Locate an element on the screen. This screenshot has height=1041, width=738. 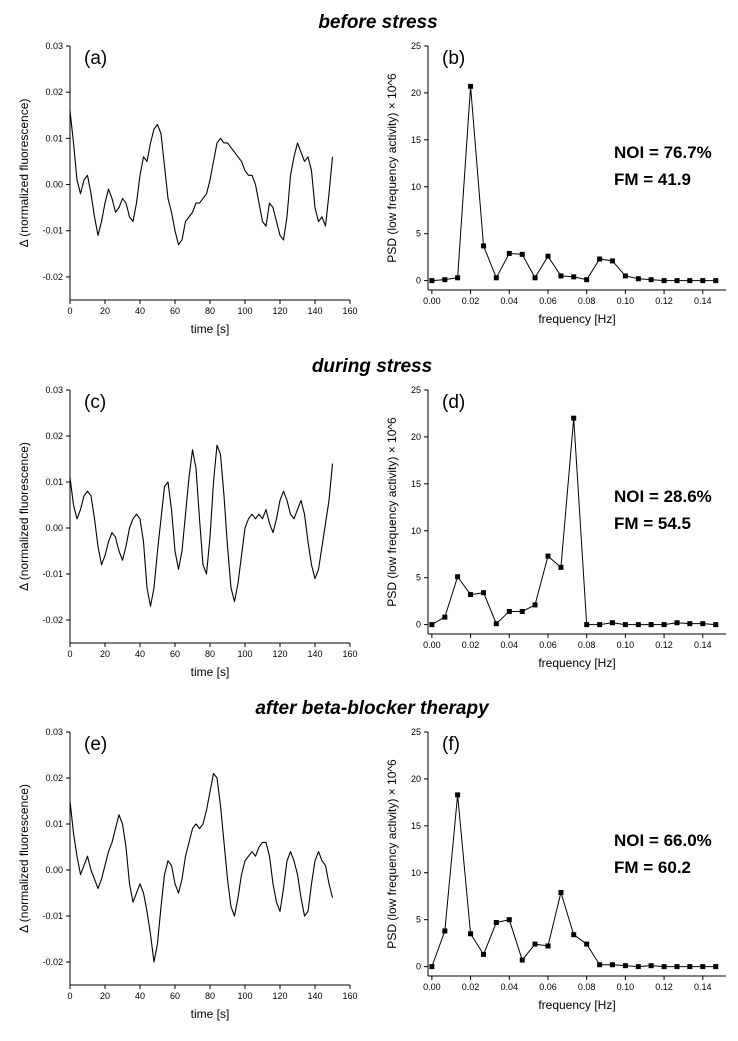
y-tick-label: 10 is located at coordinates (416, 187).